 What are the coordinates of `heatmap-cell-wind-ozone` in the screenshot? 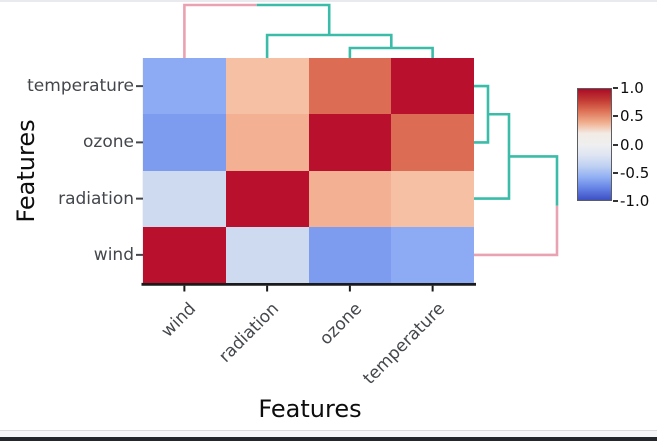 It's located at (350, 254).